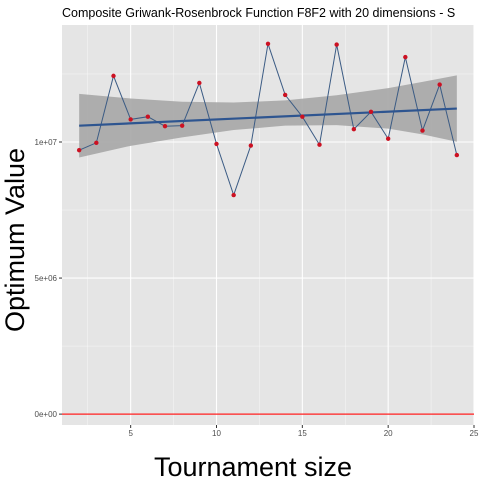 This screenshot has width=480, height=480. I want to click on x-tick-label-10: 10, so click(216, 433).